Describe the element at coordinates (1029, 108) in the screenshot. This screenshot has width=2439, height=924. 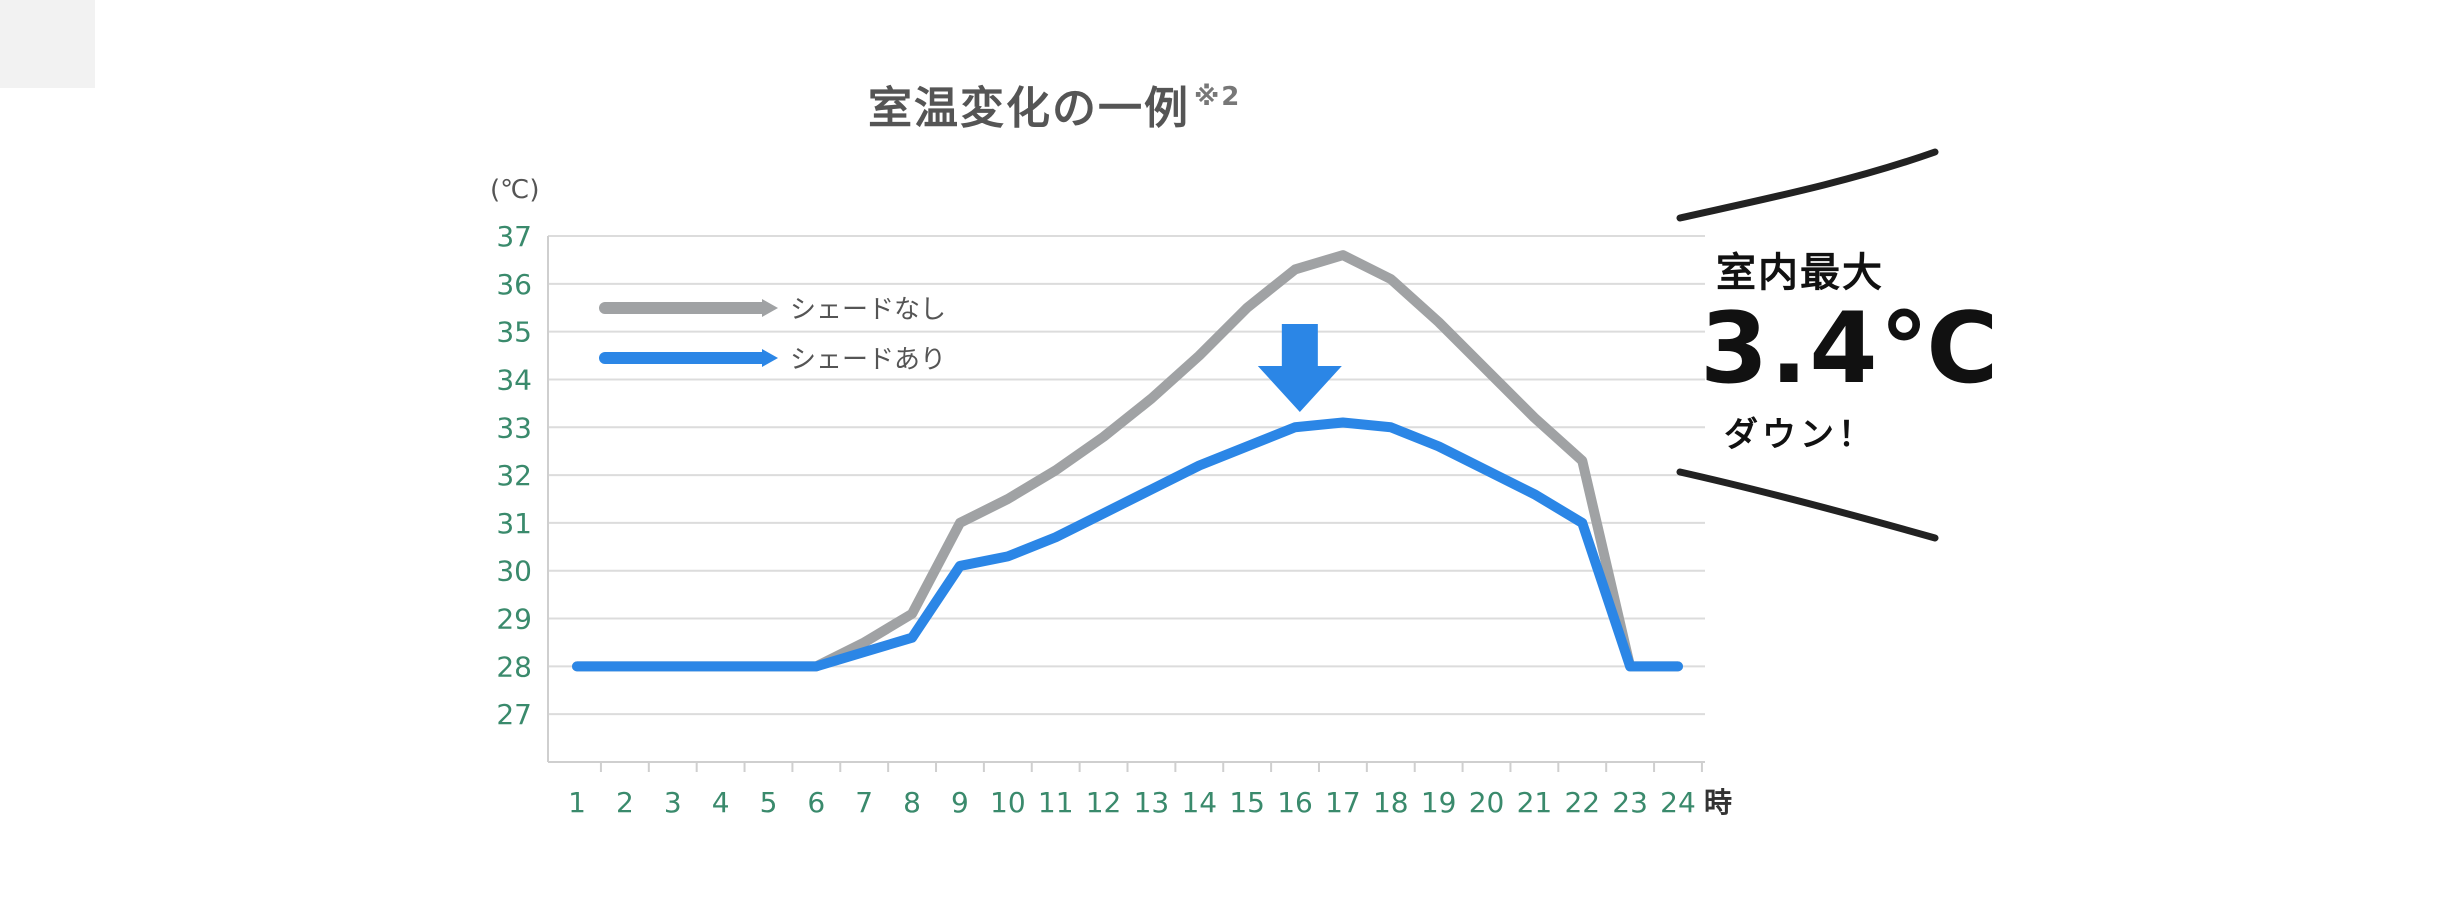
I see `chart-title-text: 室温変化の一例` at that location.